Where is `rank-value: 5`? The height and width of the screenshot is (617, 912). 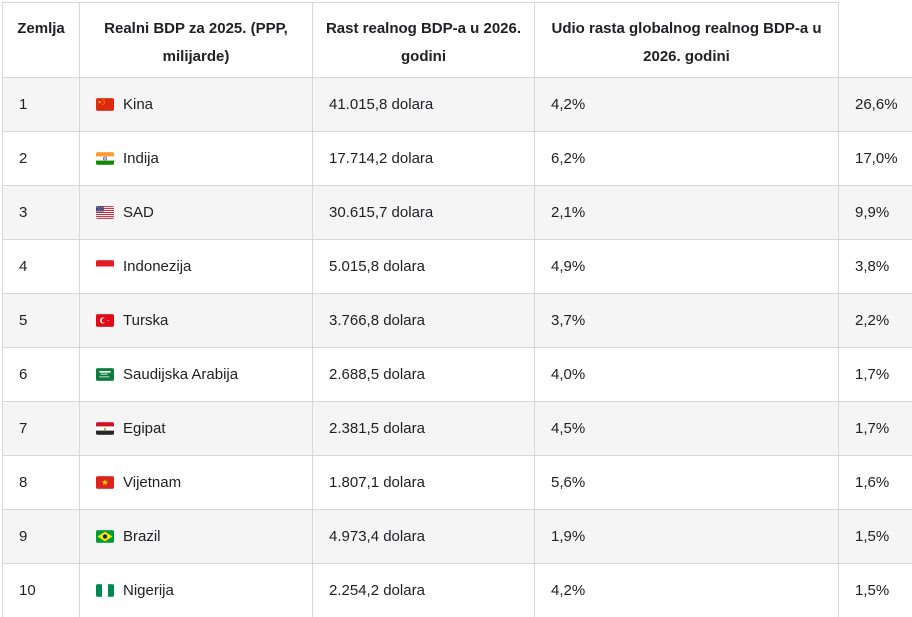
rank-value: 5 is located at coordinates (23, 320).